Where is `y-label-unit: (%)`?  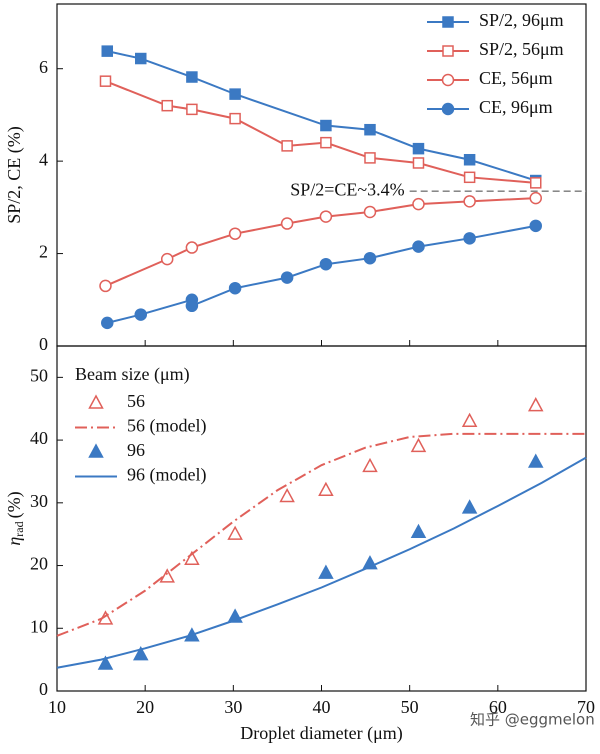 y-label-unit: (%) is located at coordinates (14, 504).